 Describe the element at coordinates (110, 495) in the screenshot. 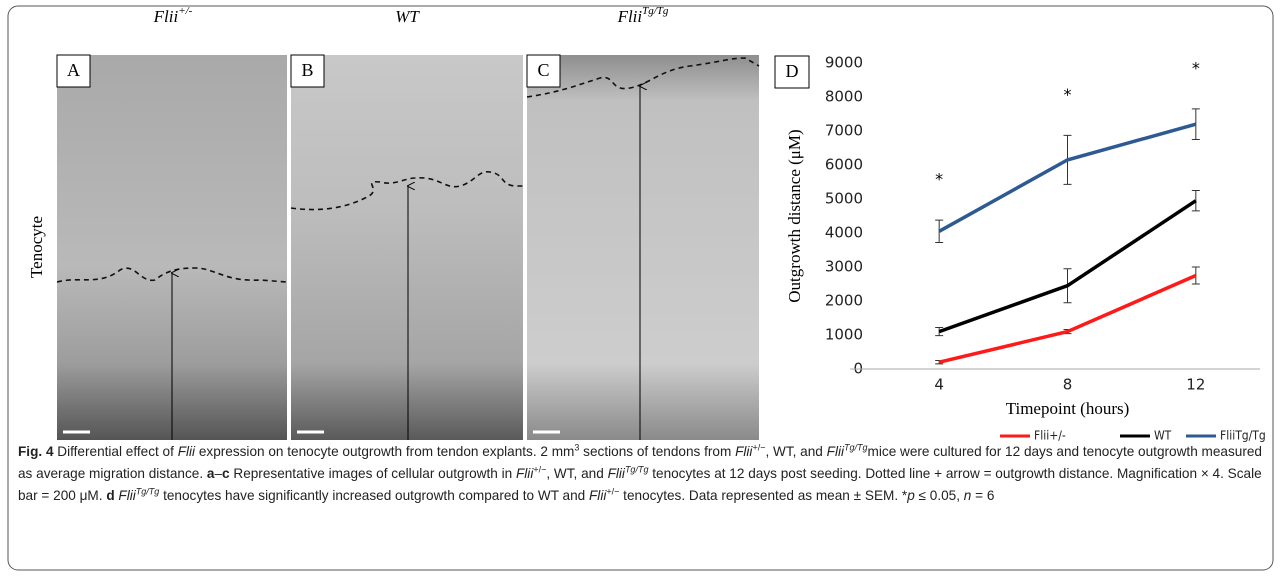

I see `caption-text: d` at that location.